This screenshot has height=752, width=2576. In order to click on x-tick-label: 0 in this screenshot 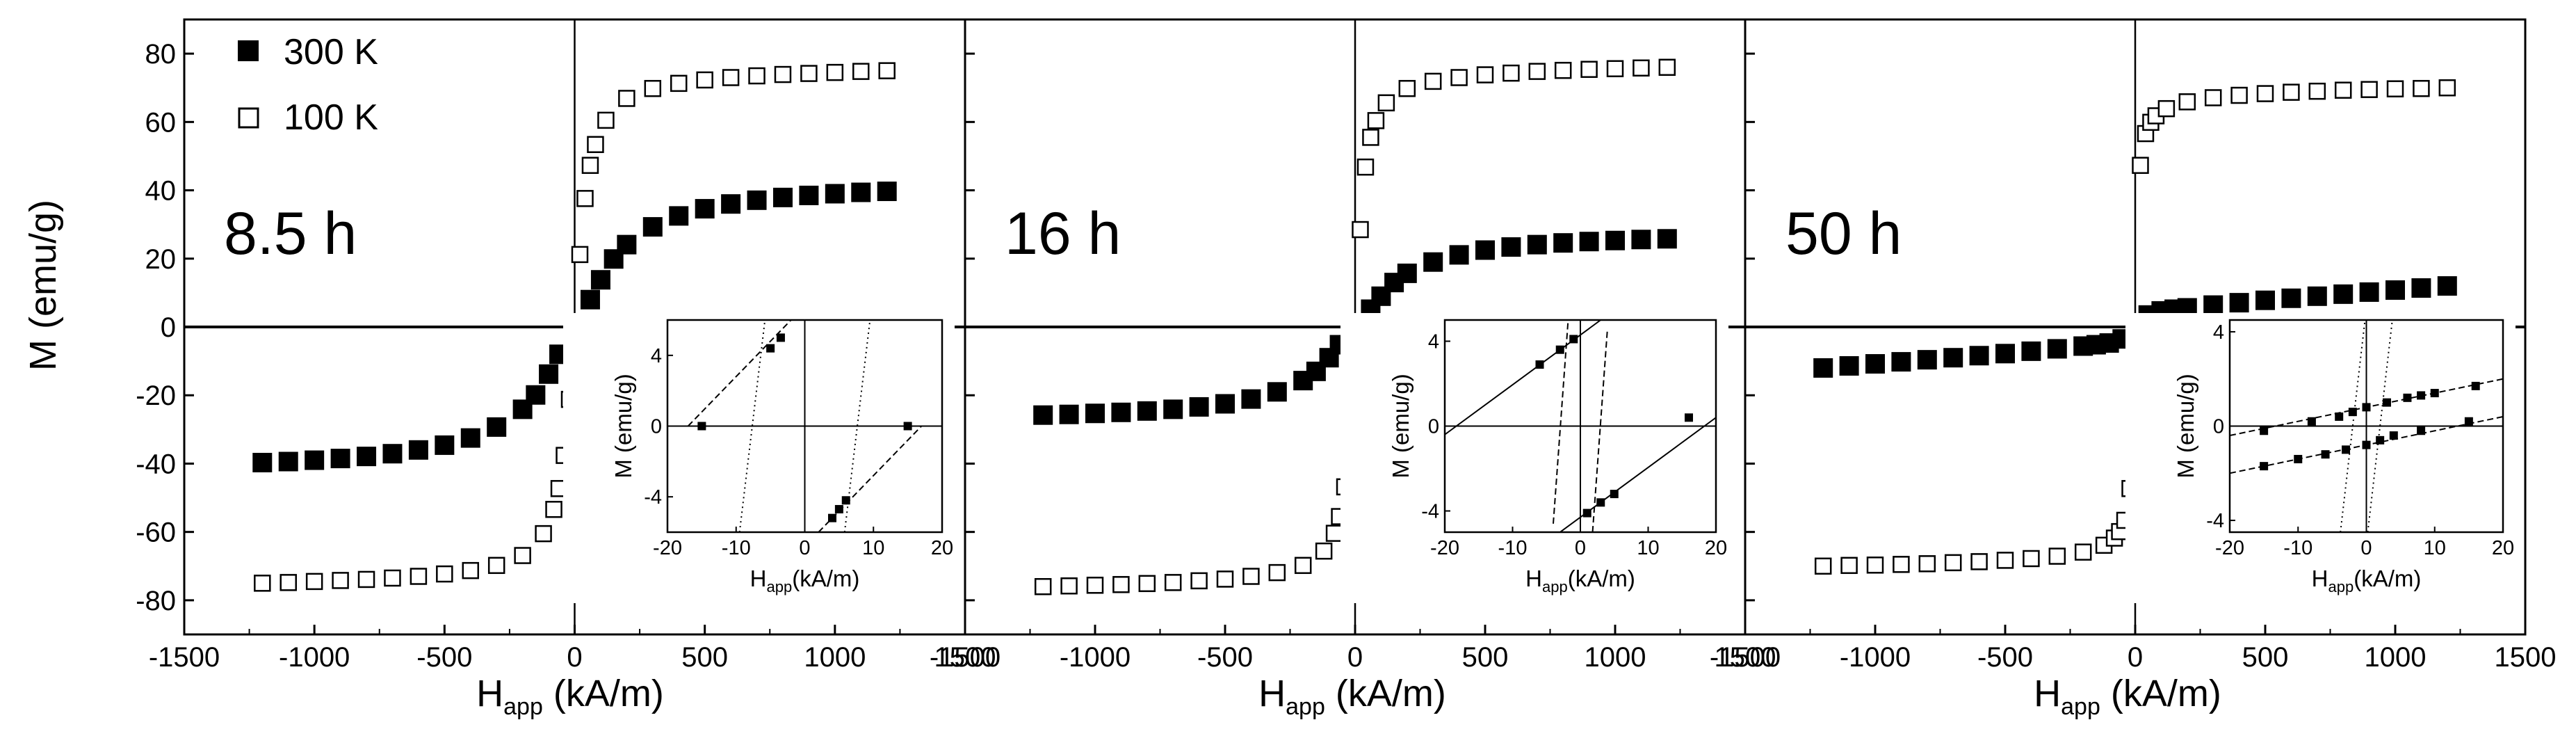, I will do `click(2135, 657)`.